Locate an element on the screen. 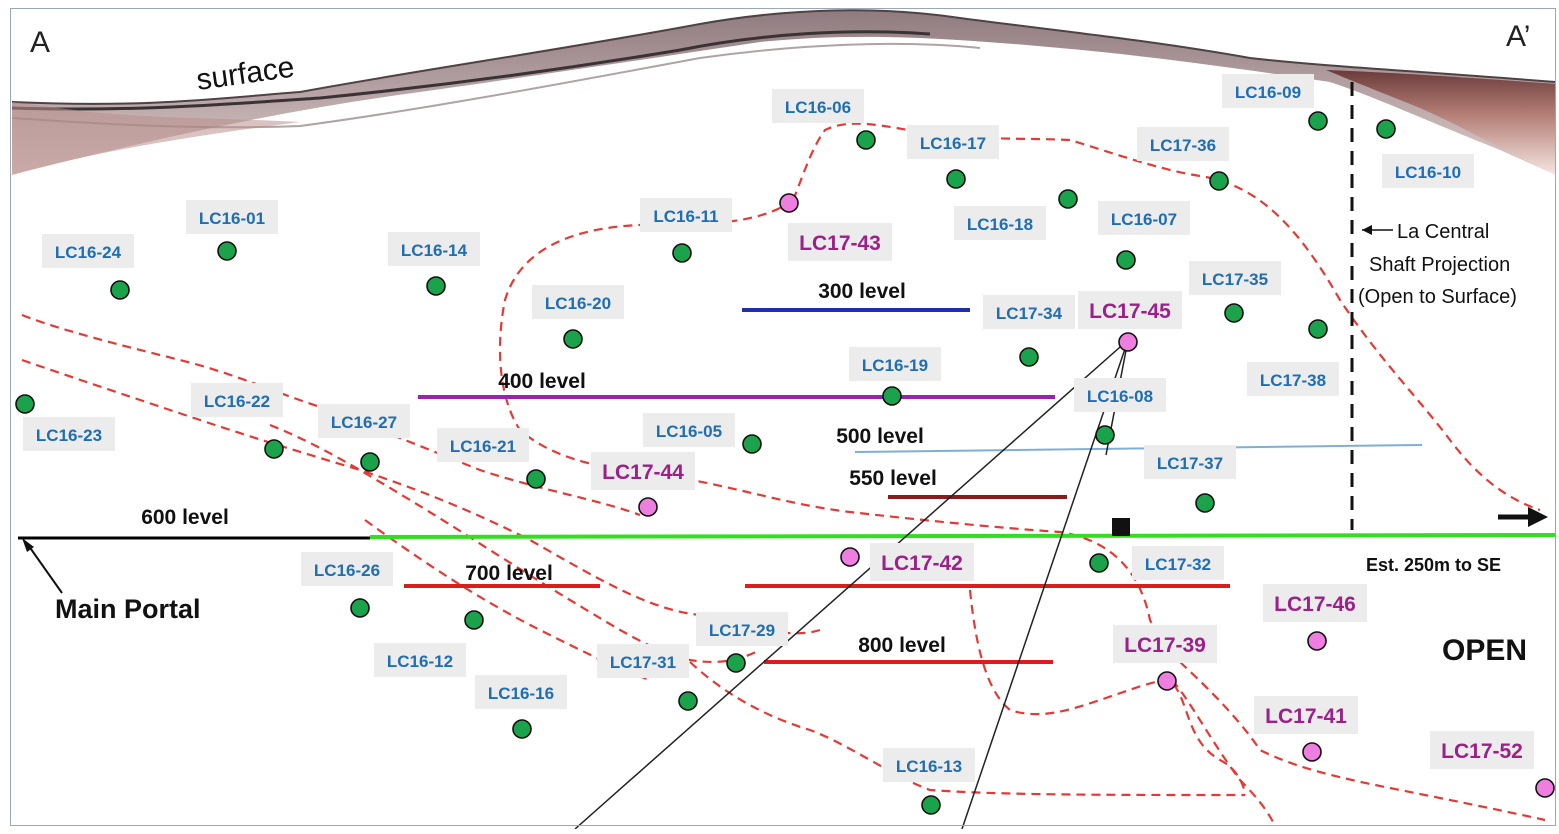  level-label-800: 800 level is located at coordinates (902, 645).